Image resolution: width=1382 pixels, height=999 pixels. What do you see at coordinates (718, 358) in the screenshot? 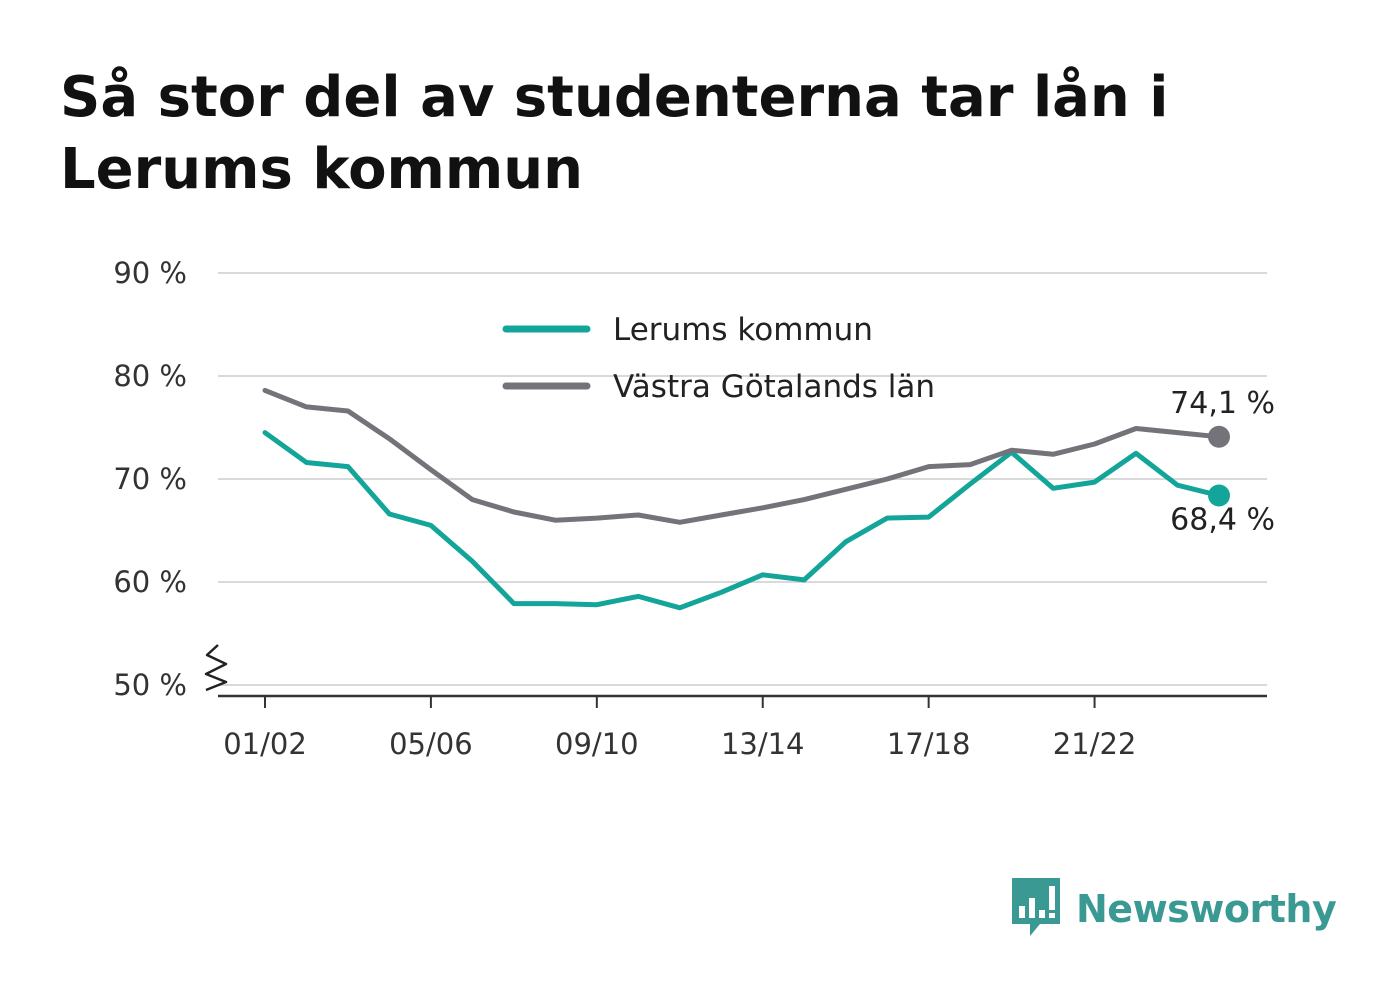
I see `legend: Lerums kommun Västra Götalands län` at bounding box center [718, 358].